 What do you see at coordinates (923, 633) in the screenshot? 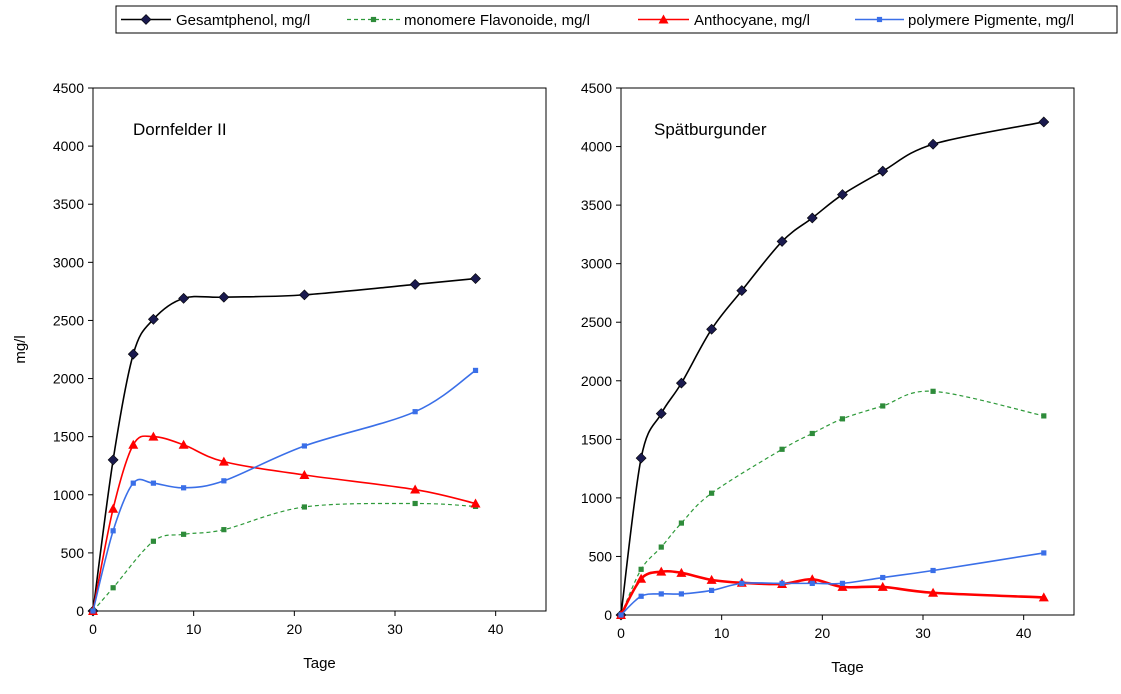
I see `x-tick-label-spaetburgunder: 30` at bounding box center [923, 633].